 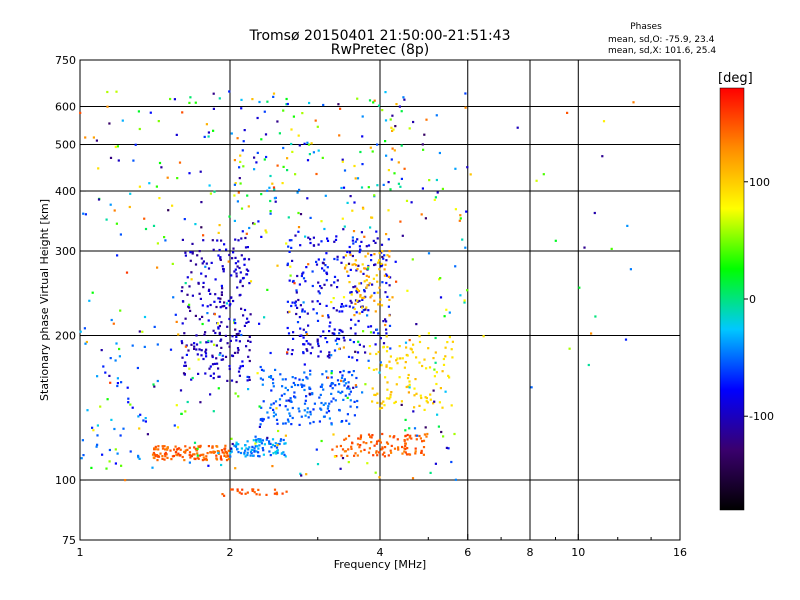 What do you see at coordinates (735, 78) in the screenshot?
I see `colorbar-label: [deg]` at bounding box center [735, 78].